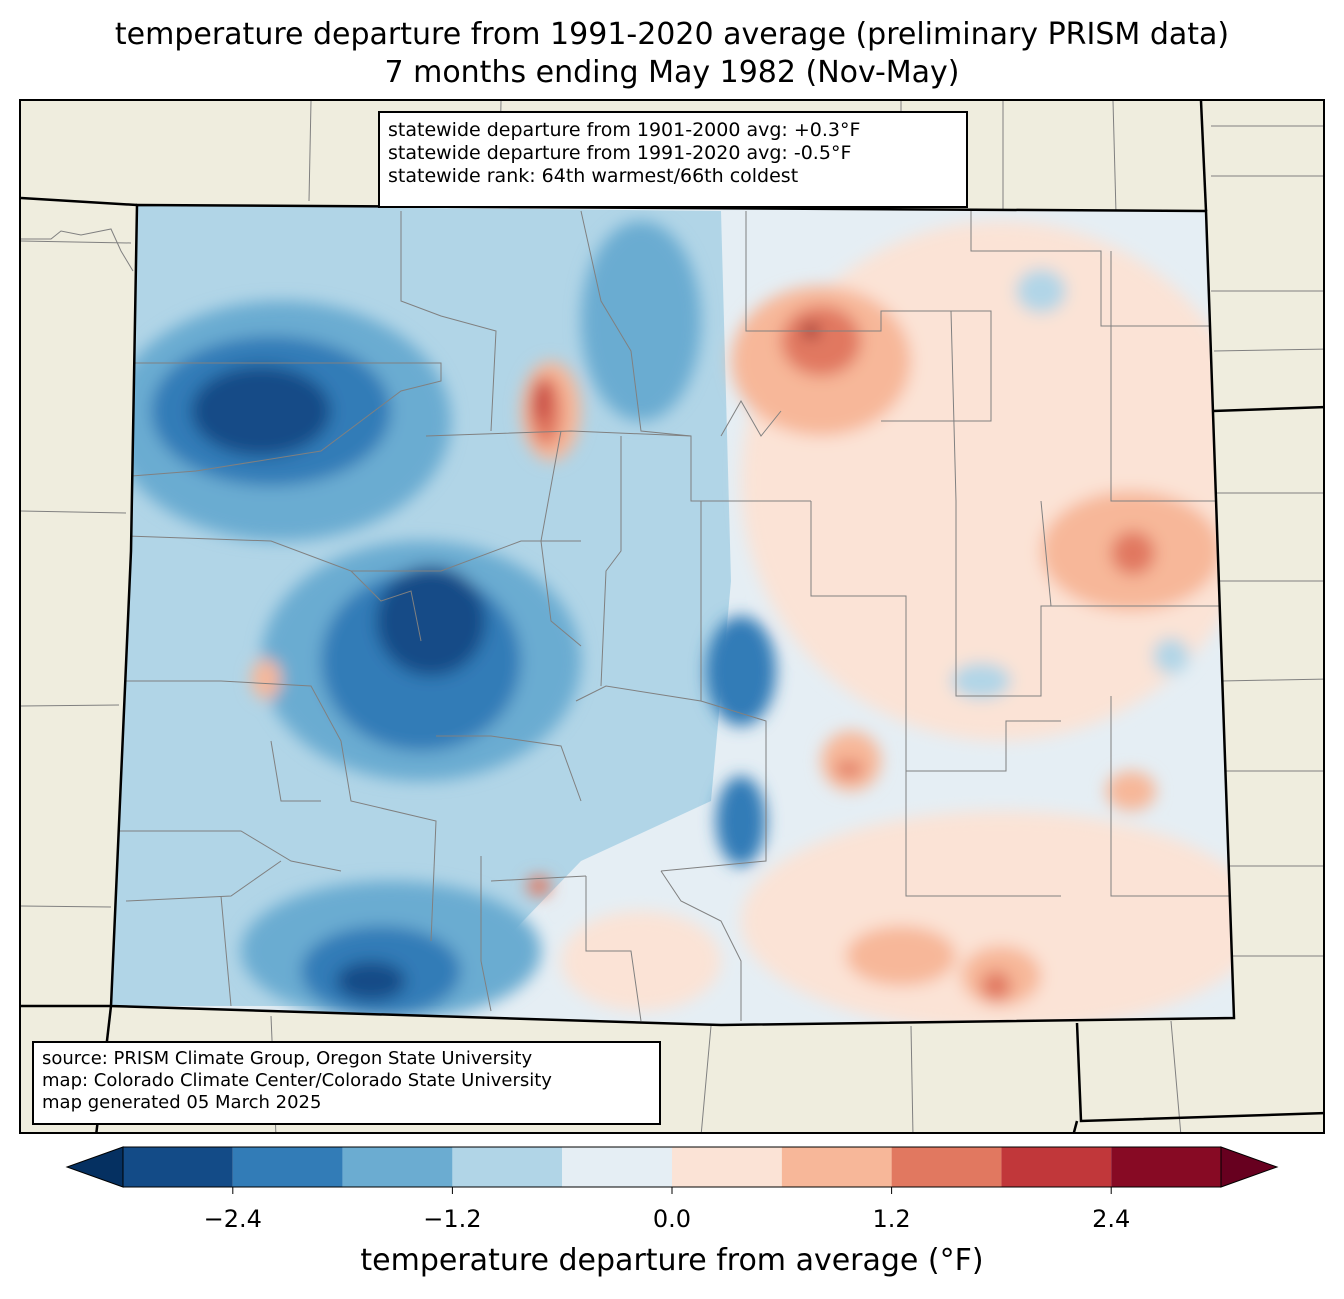 The width and height of the screenshot is (1344, 1299). Describe the element at coordinates (452, 1219) in the screenshot. I see `colorbar-tick-label: −1.2` at that location.